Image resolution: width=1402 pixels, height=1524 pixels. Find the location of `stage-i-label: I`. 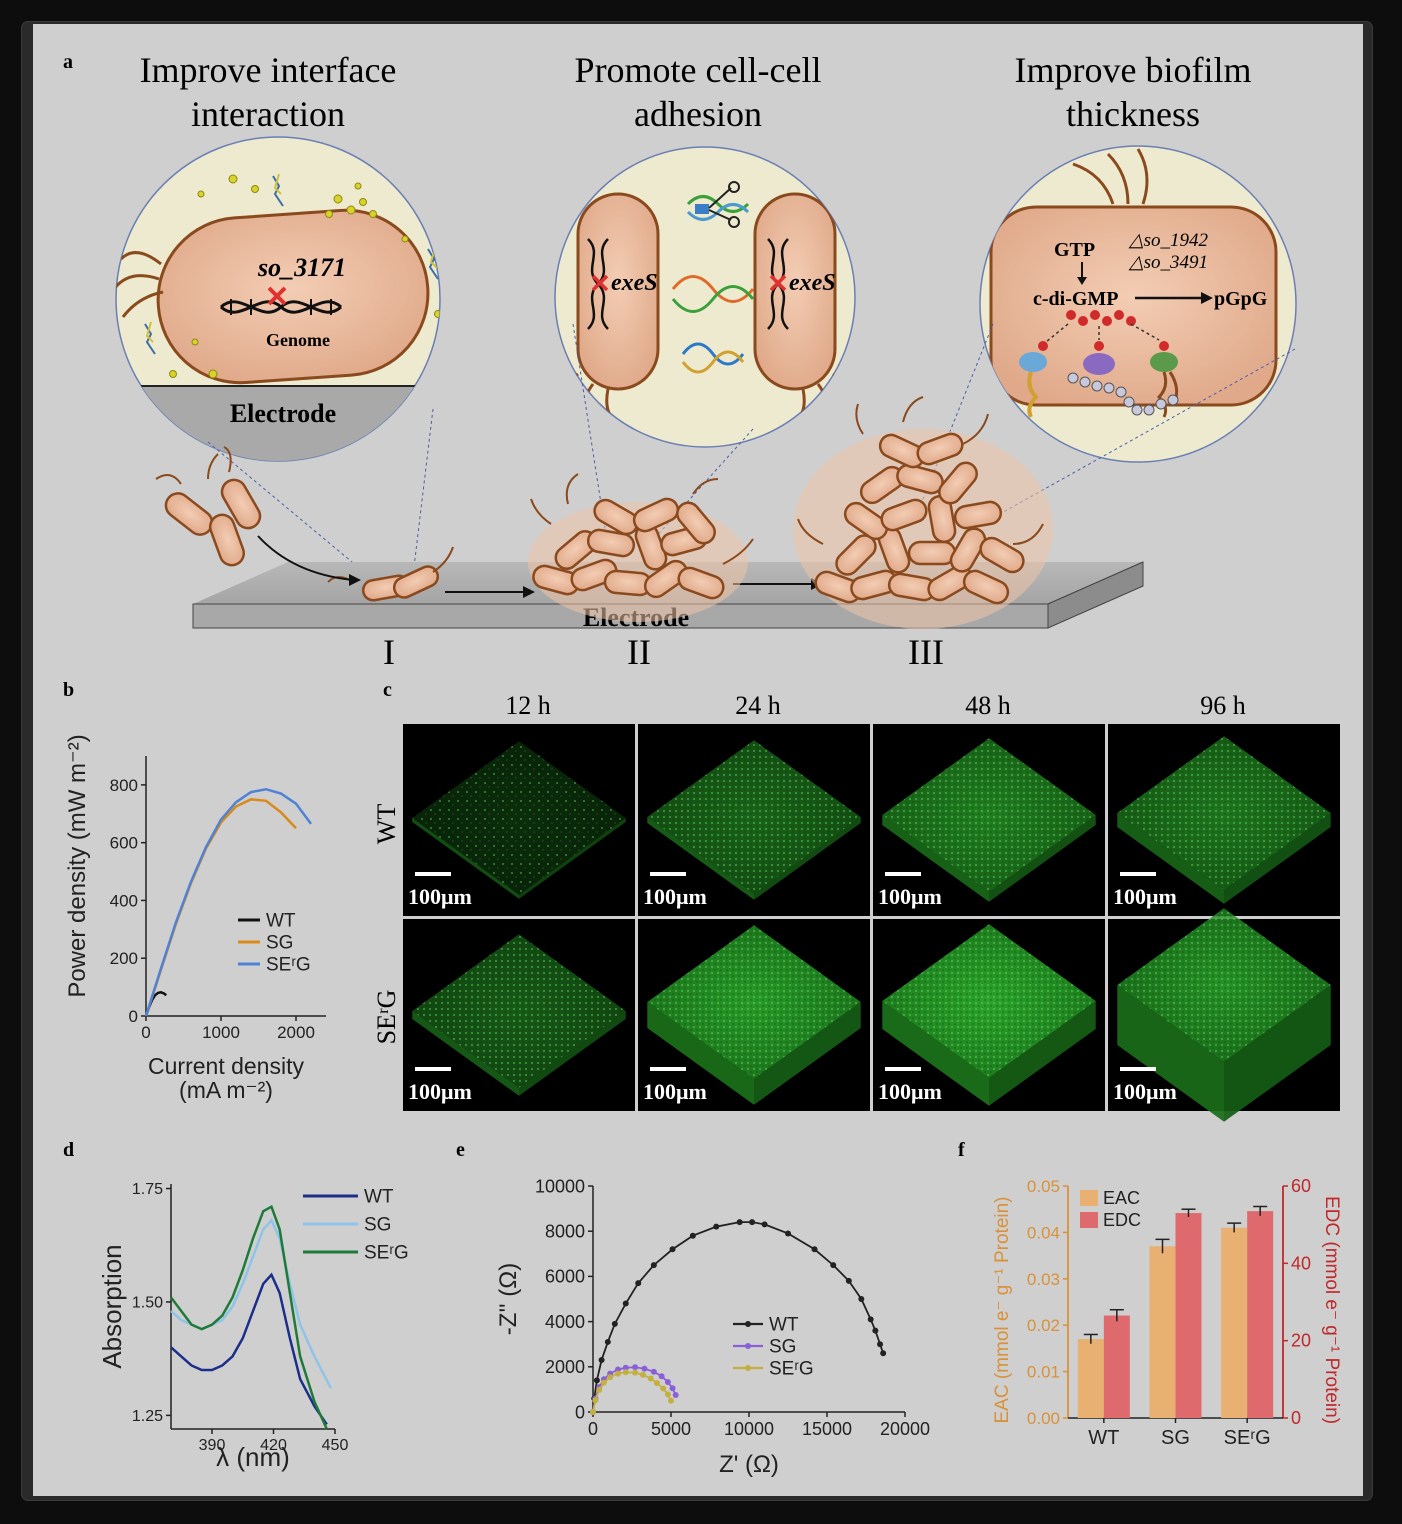

stage-i-label: I is located at coordinates (389, 652).